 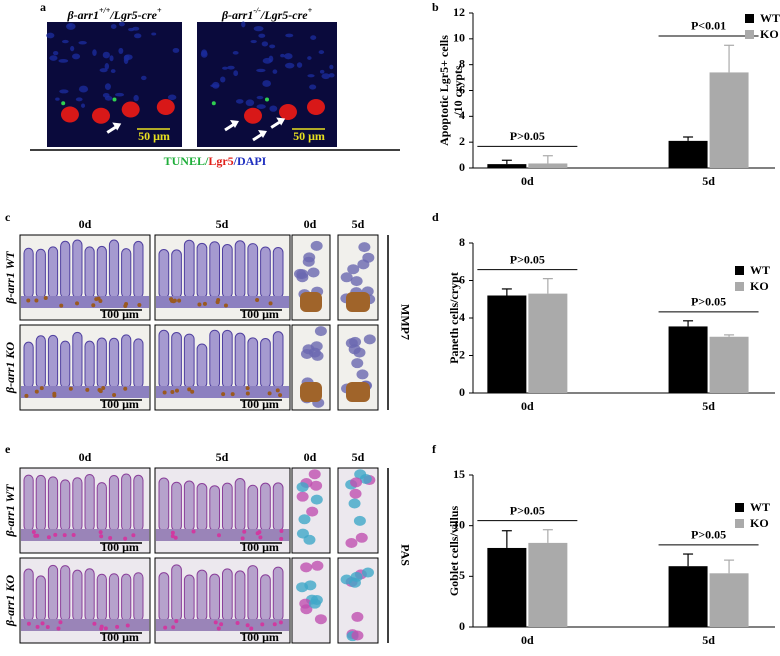 I want to click on scale-label: 50 μm, so click(x=154, y=136).